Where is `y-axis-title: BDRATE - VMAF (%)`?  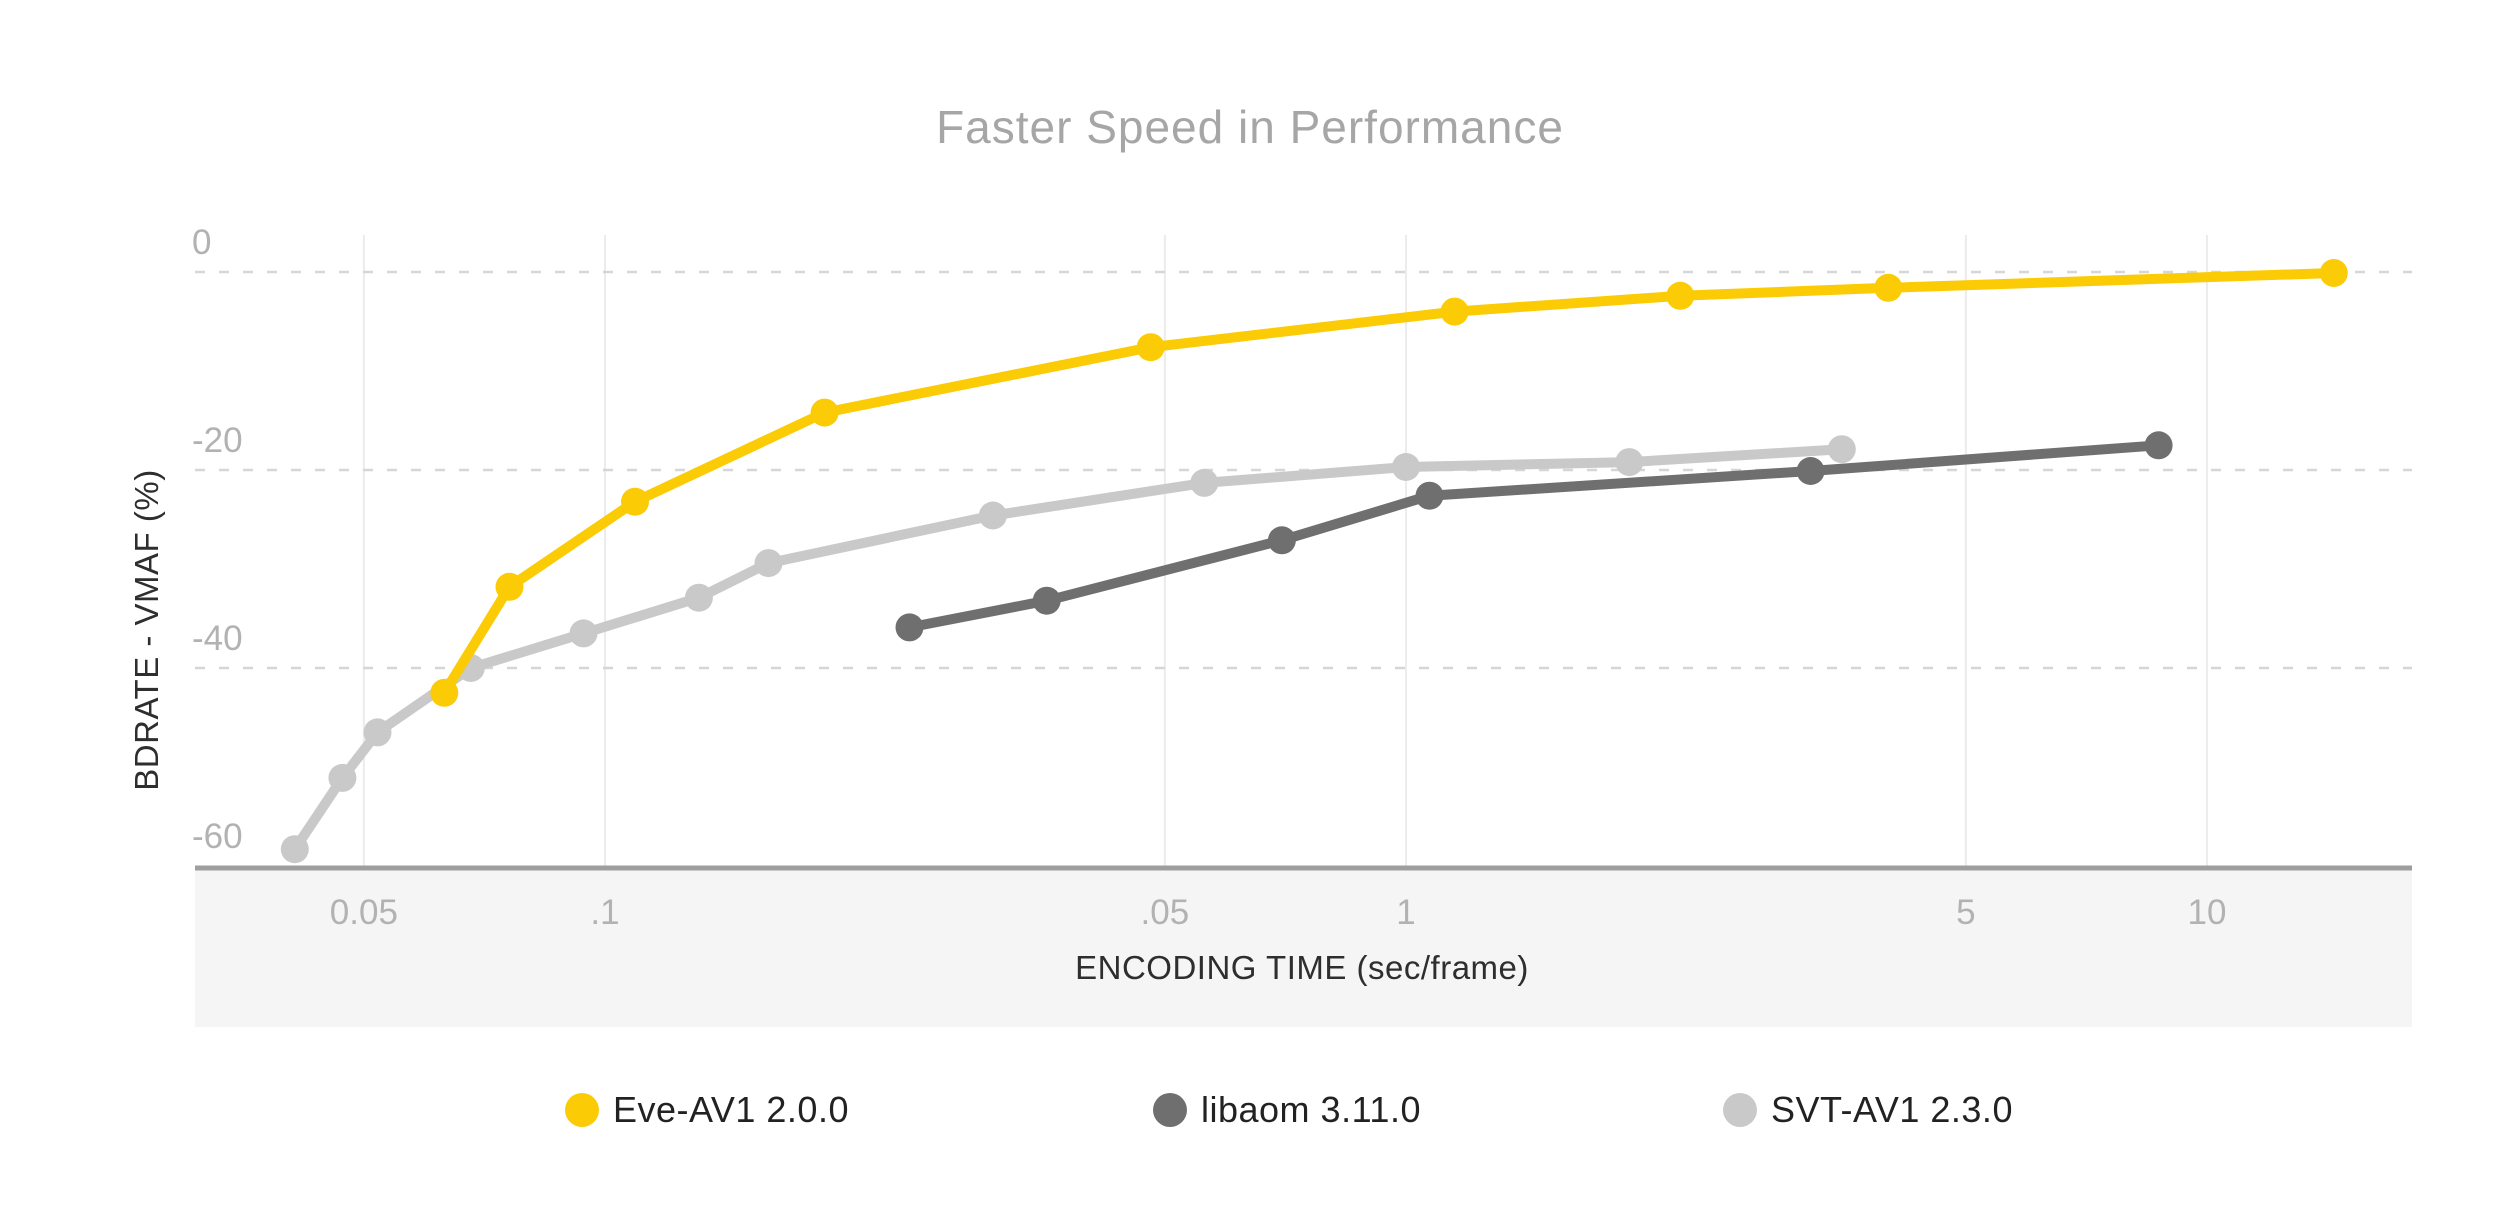 y-axis-title: BDRATE - VMAF (%) is located at coordinates (146, 630).